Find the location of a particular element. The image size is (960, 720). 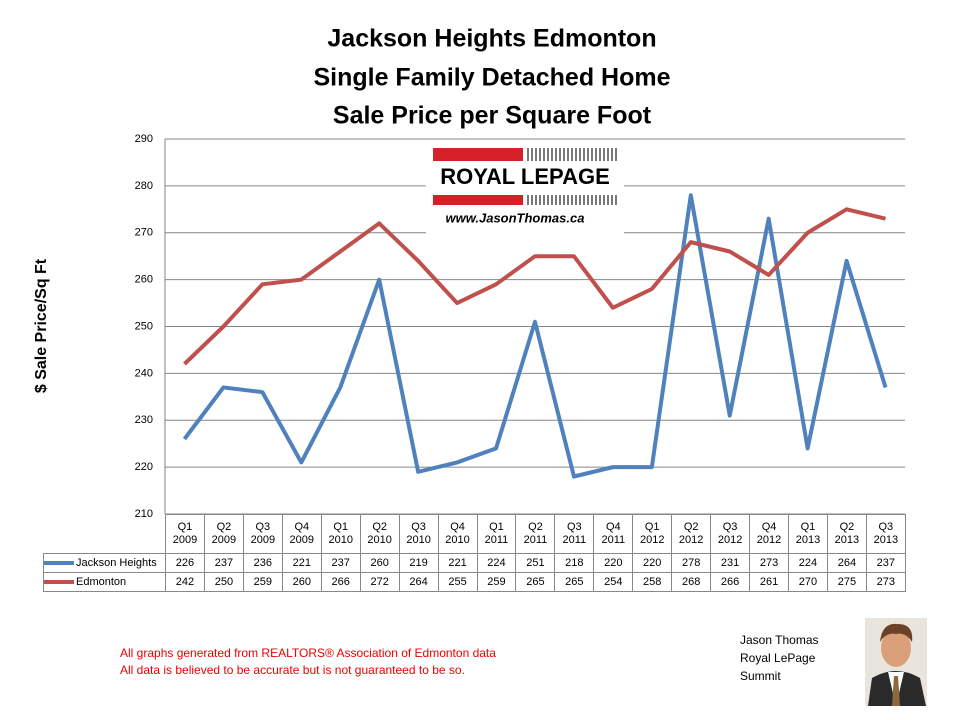

agent-line: Summit is located at coordinates (760, 676).